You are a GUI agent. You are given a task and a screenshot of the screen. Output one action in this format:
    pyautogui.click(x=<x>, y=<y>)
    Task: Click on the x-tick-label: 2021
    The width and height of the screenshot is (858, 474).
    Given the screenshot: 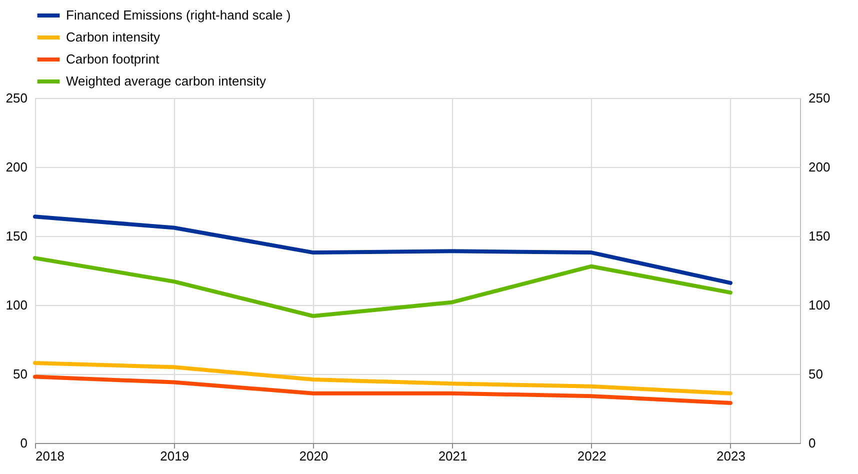 What is the action you would take?
    pyautogui.click(x=453, y=456)
    